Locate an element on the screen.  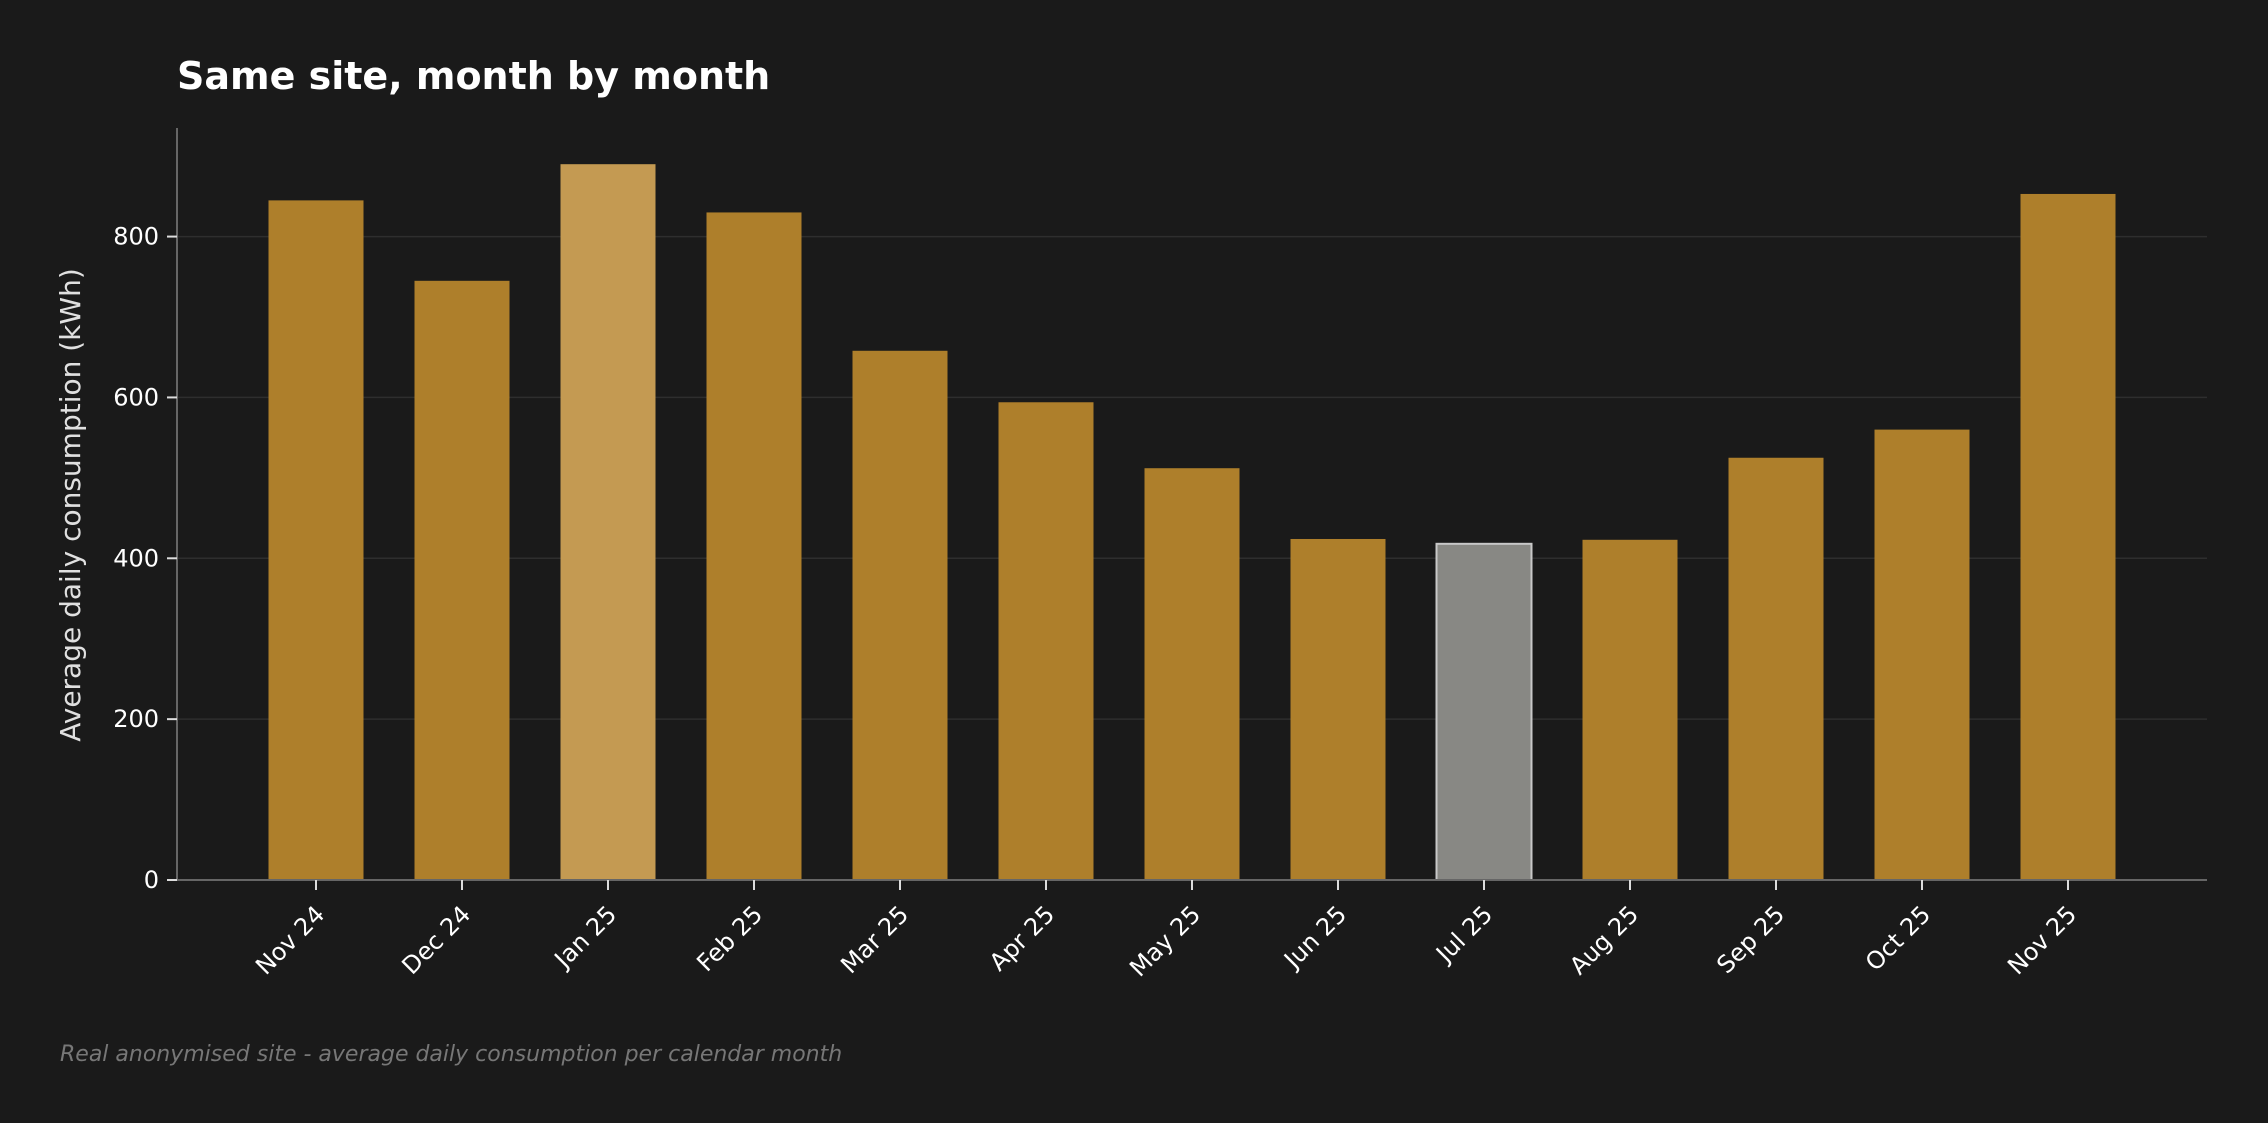
y-tick-label: 0 is located at coordinates (151, 880).